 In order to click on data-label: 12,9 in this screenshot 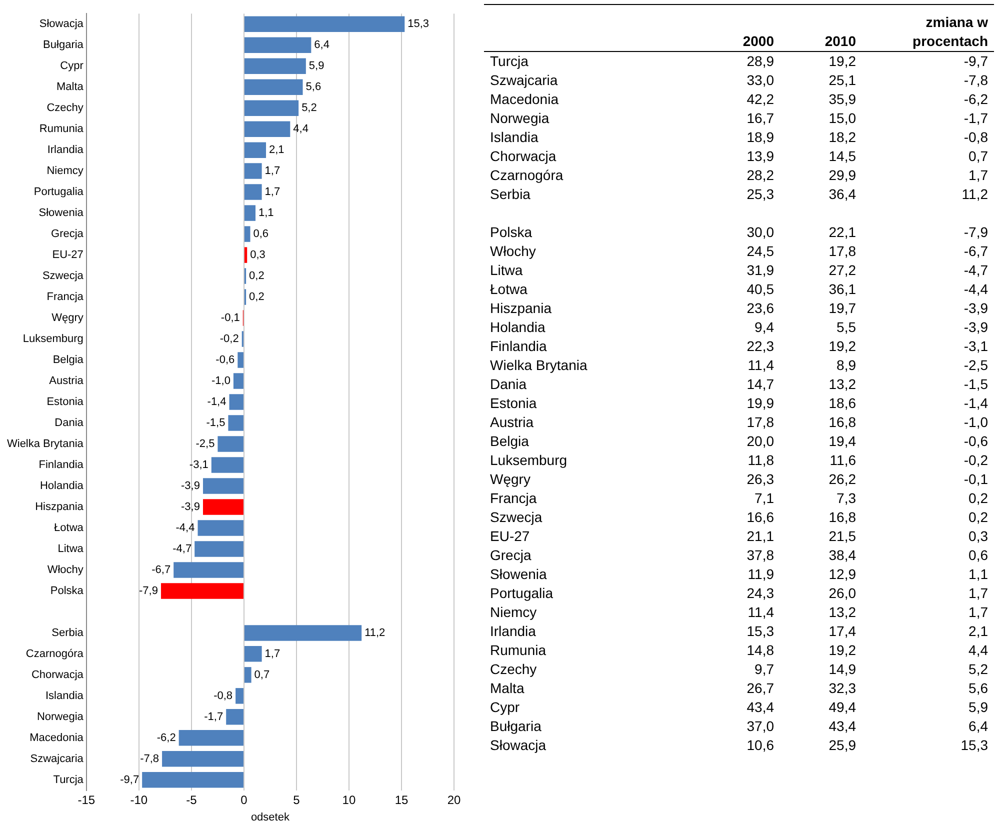, I will do `click(842, 574)`.